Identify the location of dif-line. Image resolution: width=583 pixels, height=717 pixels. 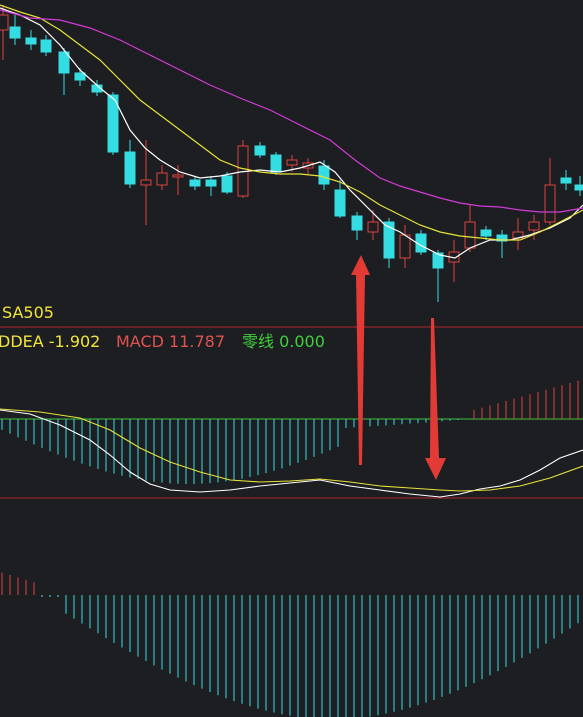
(291, 453).